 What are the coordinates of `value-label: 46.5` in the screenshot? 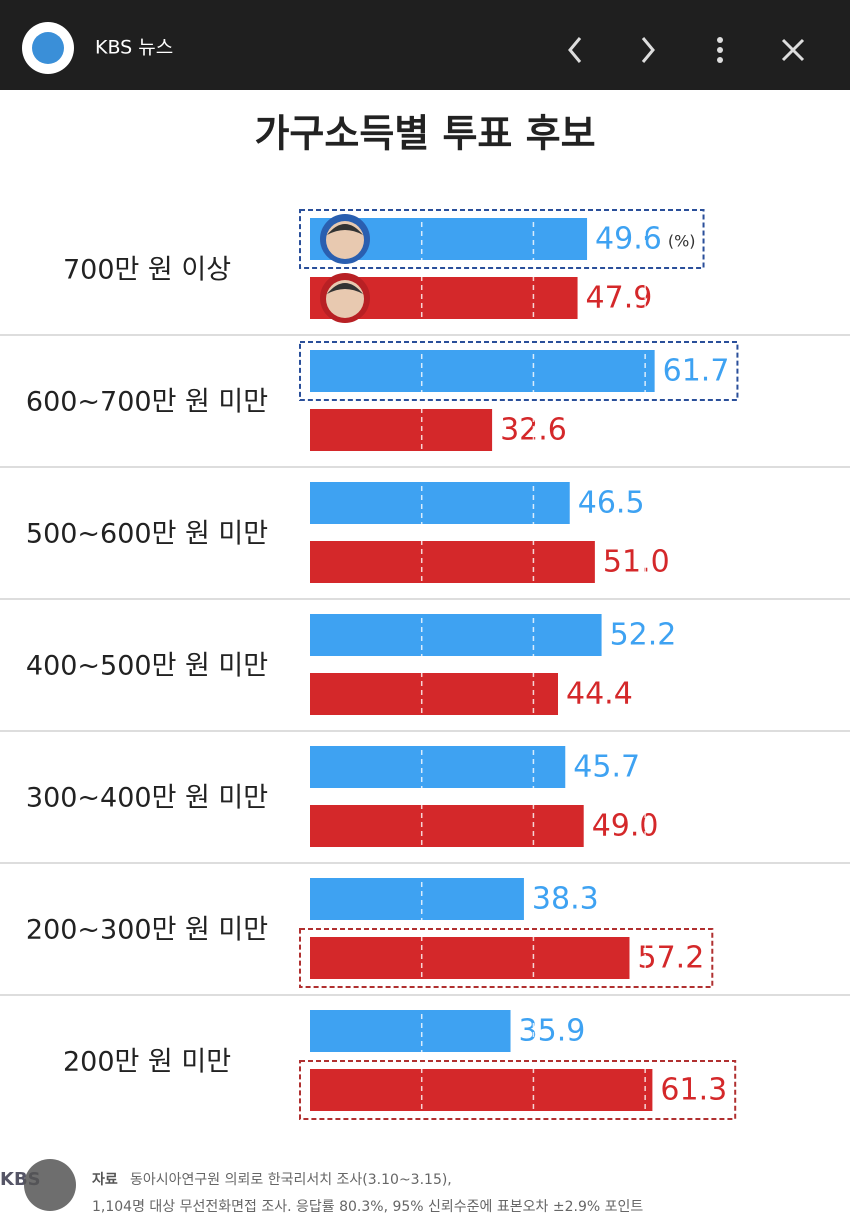 It's located at (611, 503).